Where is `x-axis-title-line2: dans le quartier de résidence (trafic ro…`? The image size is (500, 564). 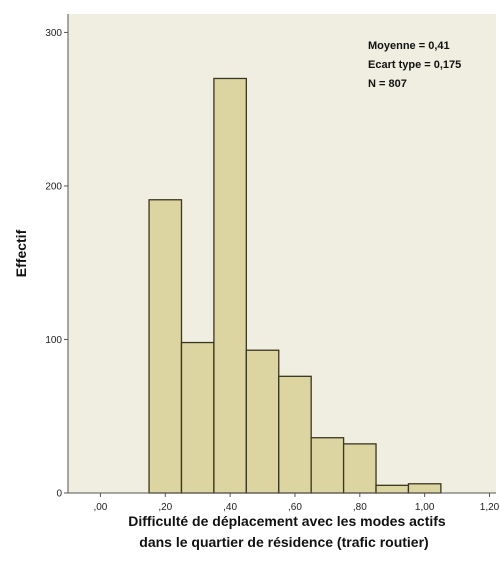 x-axis-title-line2: dans le quartier de résidence (trafic ro… is located at coordinates (283, 542).